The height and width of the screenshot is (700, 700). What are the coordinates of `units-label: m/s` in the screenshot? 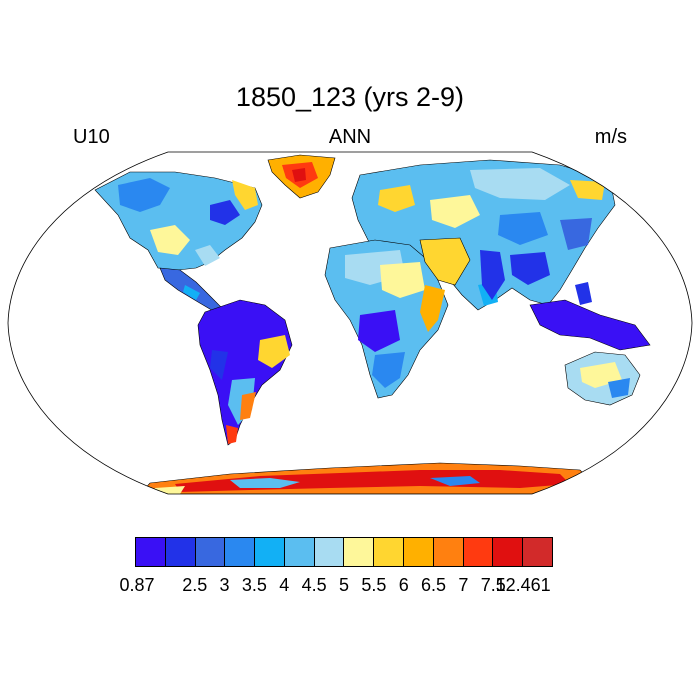 It's located at (610, 137).